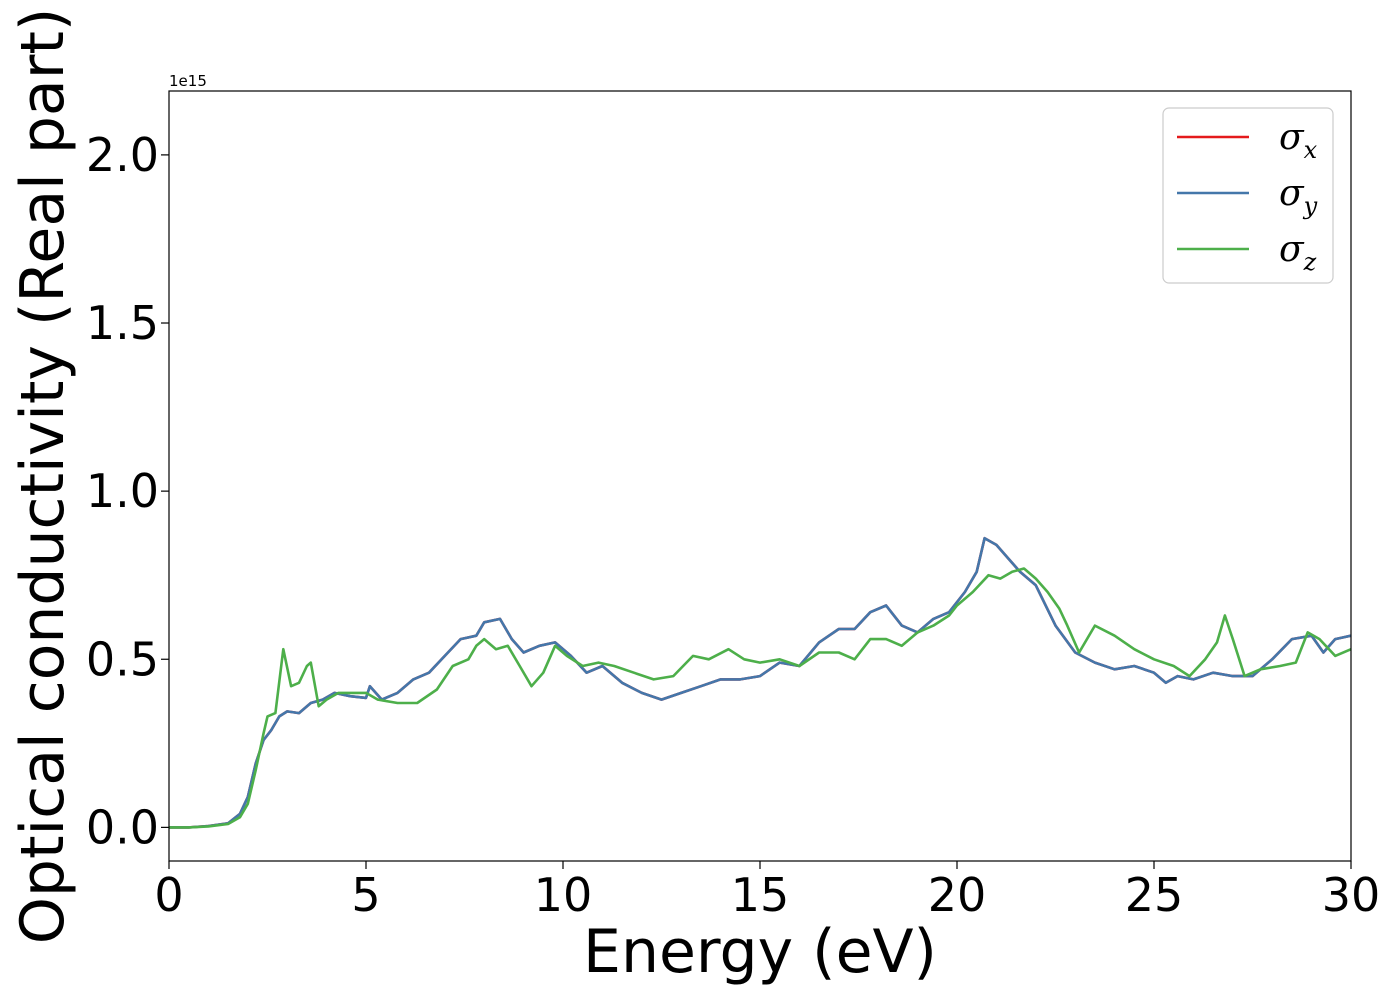 This screenshot has height=1000, width=1400. What do you see at coordinates (168, 895) in the screenshot?
I see `x-tick-label: 0` at bounding box center [168, 895].